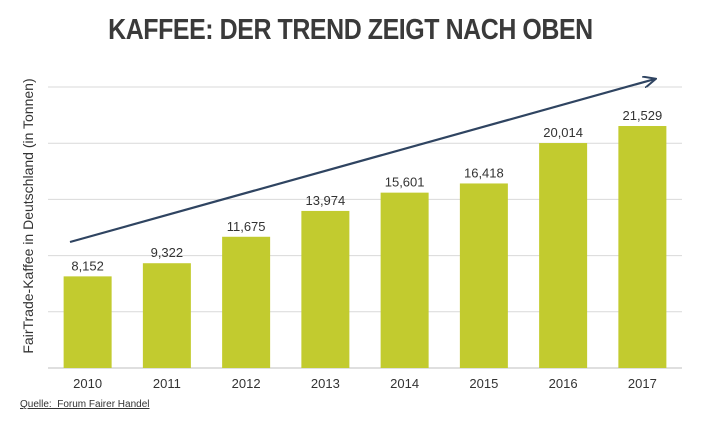  What do you see at coordinates (246, 302) in the screenshot?
I see `bar-2012` at bounding box center [246, 302].